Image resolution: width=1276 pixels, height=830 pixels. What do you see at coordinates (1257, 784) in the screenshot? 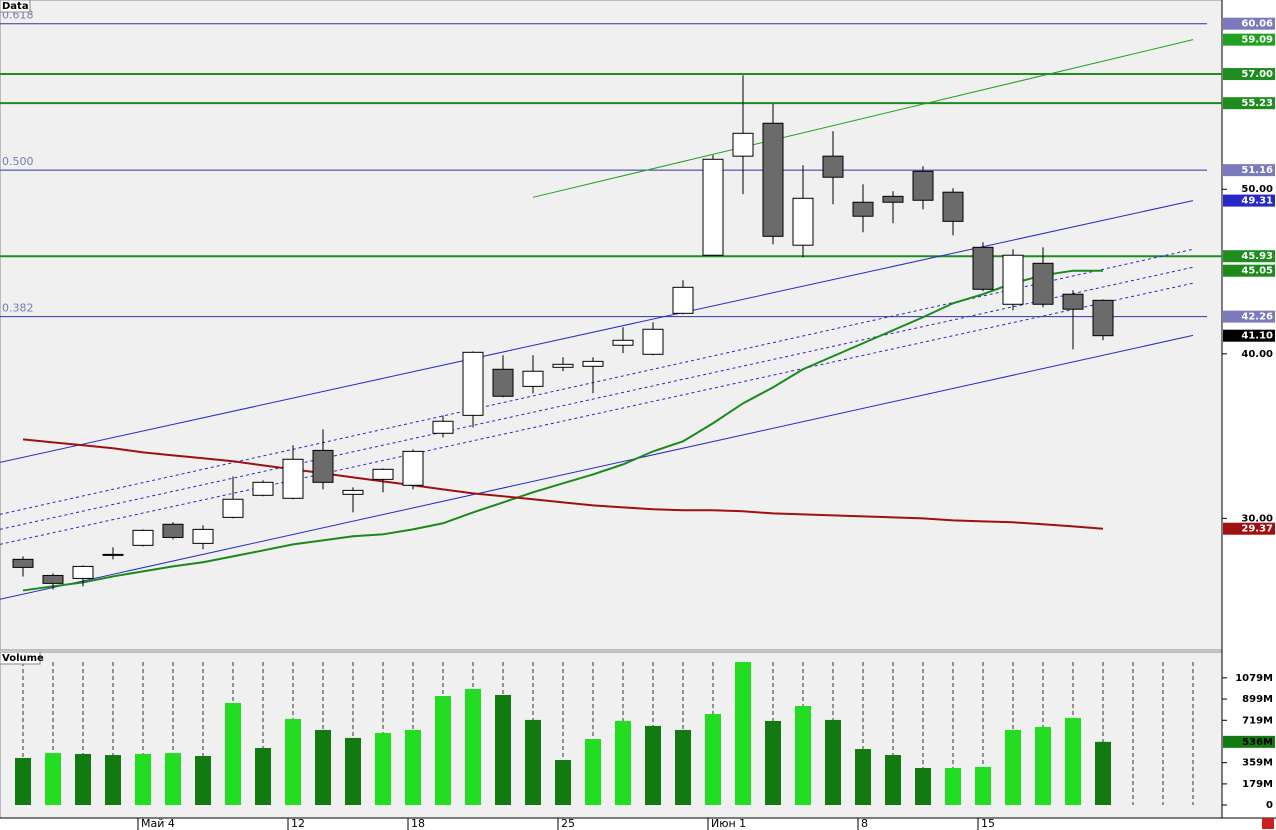
I see `y-tick-label: 179M` at bounding box center [1257, 784].